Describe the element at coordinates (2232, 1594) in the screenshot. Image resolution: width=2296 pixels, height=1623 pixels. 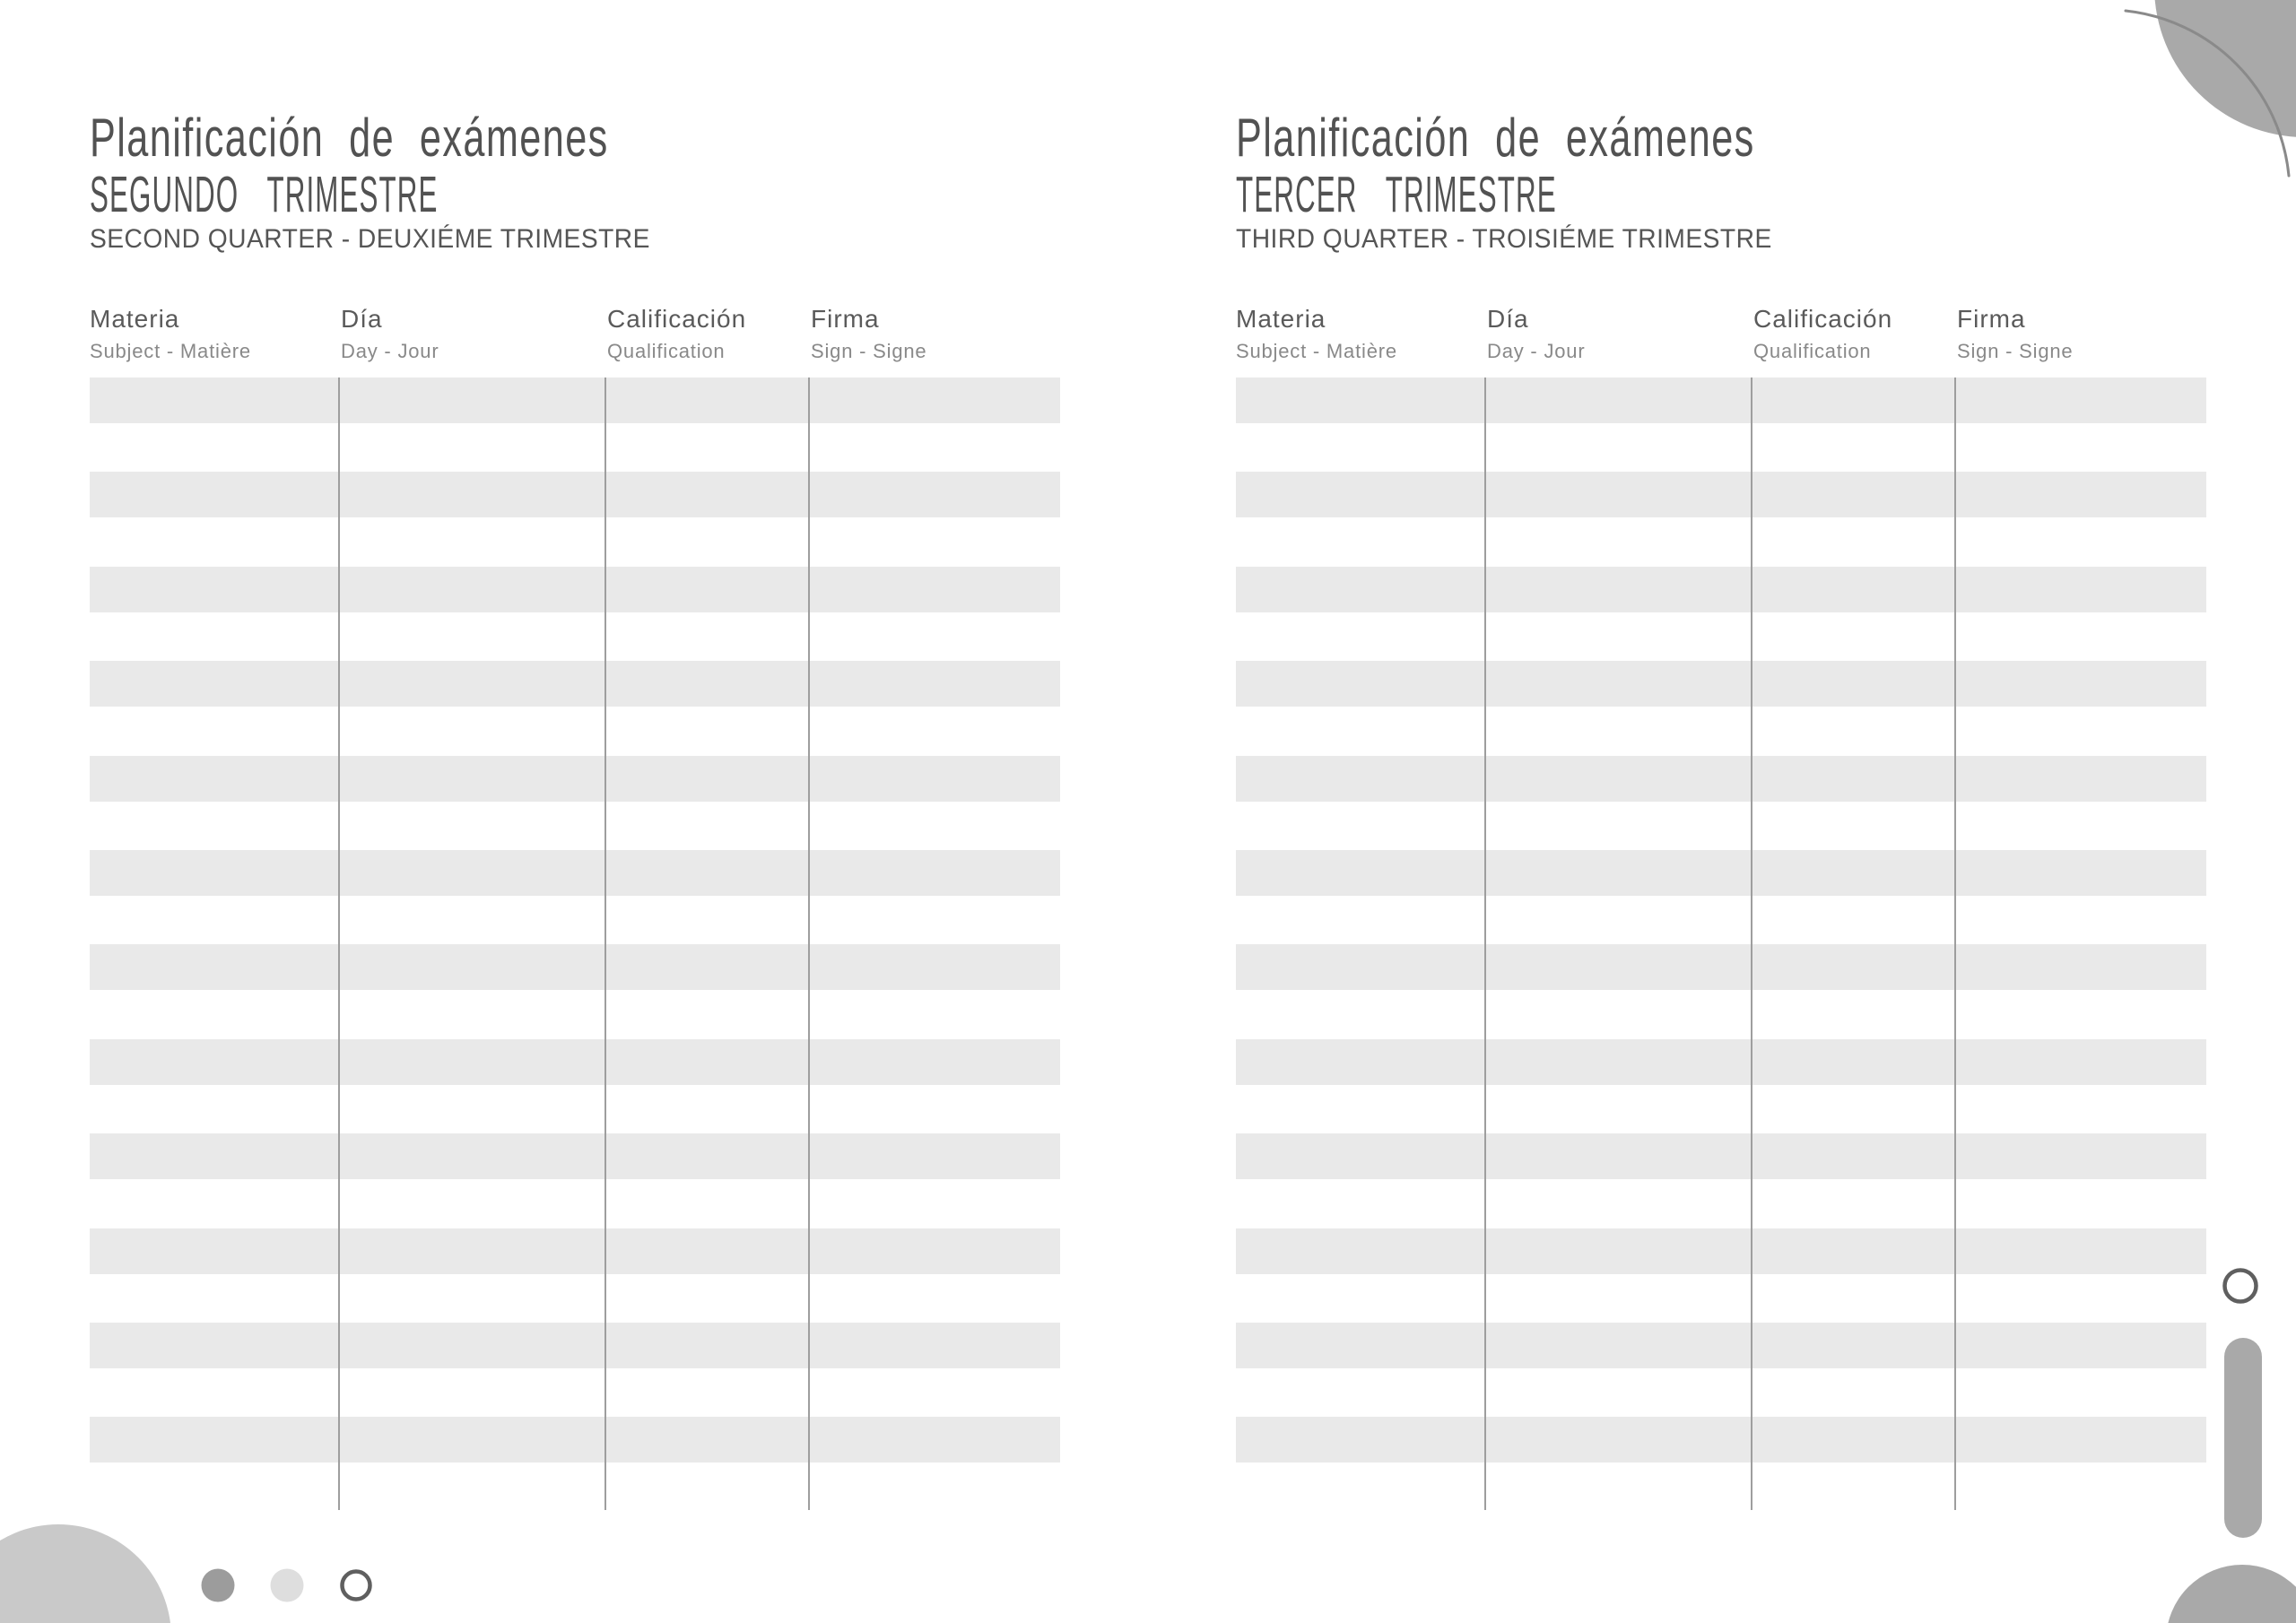
I see `corner-circle-bottom-right` at that location.